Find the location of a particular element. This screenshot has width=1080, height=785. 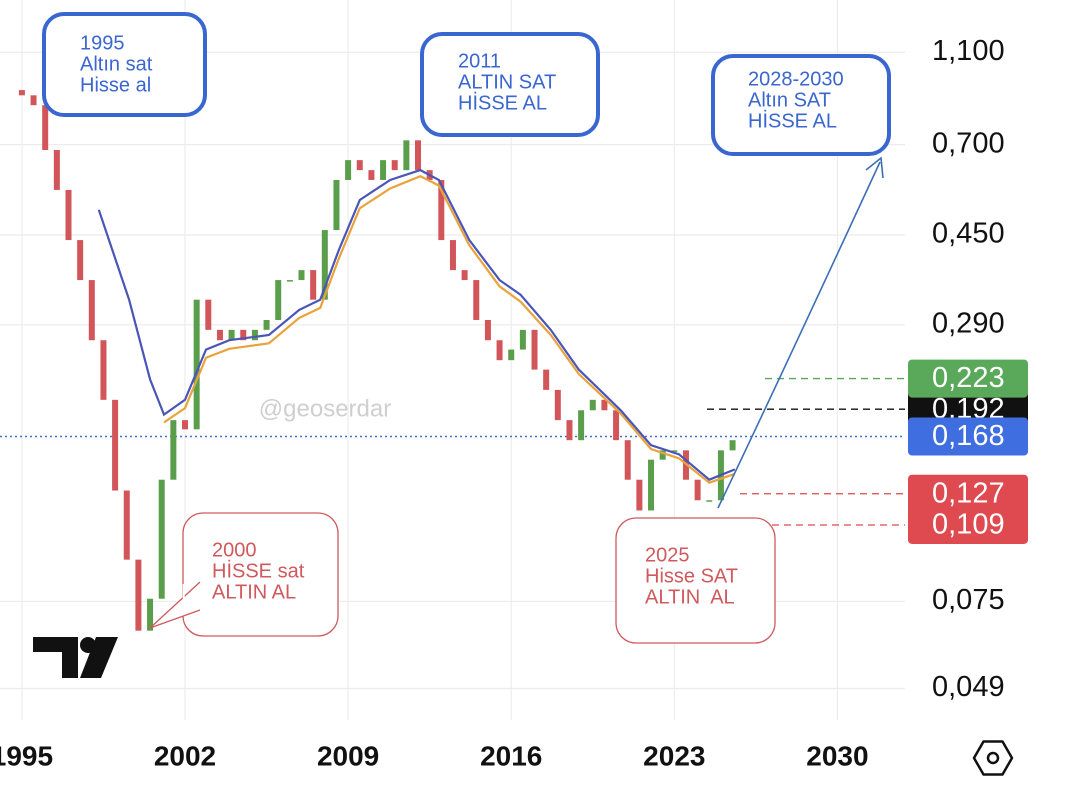

x-tick-label: 2002 is located at coordinates (185, 755).